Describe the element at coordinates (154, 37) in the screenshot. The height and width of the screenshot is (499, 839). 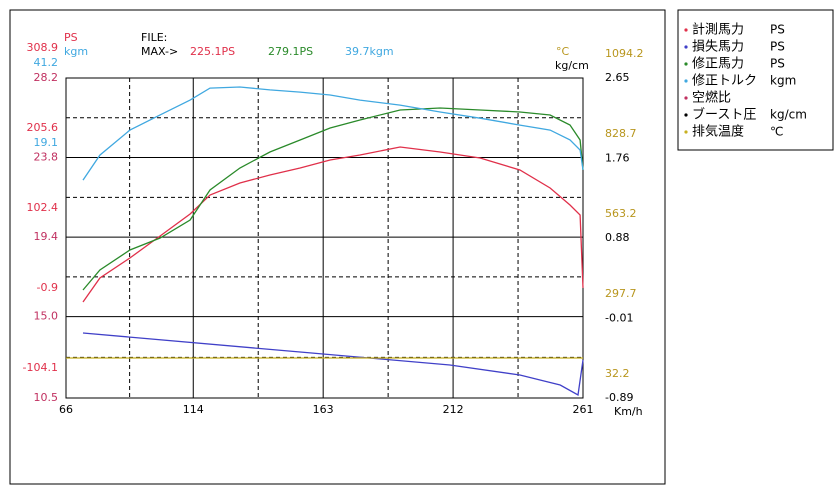
I see `file-label: FILE:` at that location.